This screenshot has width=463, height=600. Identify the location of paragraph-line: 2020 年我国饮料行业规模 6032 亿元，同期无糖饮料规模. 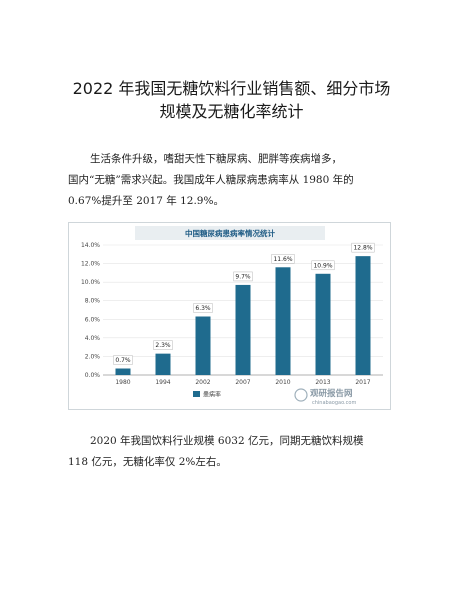
(227, 441).